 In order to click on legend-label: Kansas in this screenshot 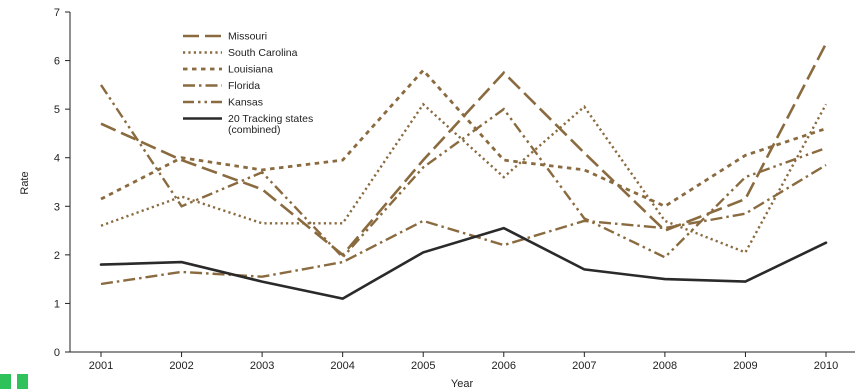, I will do `click(245, 103)`.